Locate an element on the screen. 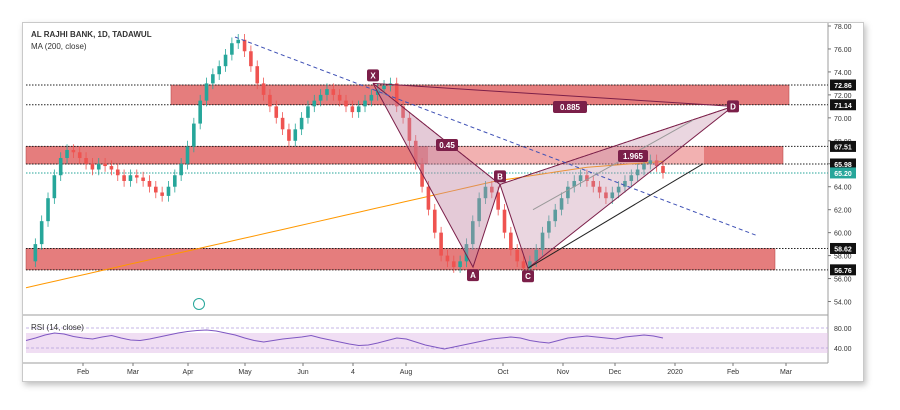 The width and height of the screenshot is (900, 410). point-a-label-bg is located at coordinates (473, 275).